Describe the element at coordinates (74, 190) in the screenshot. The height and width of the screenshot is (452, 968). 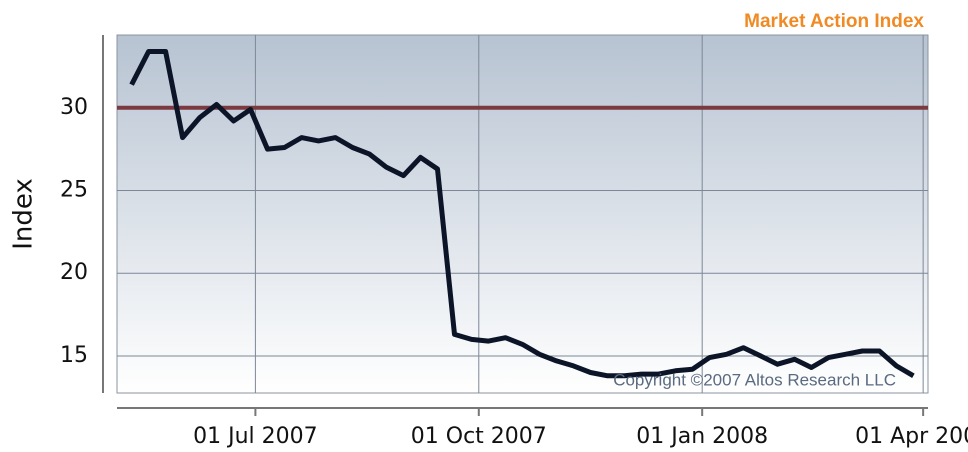
I see `y-tick-label: 25` at that location.